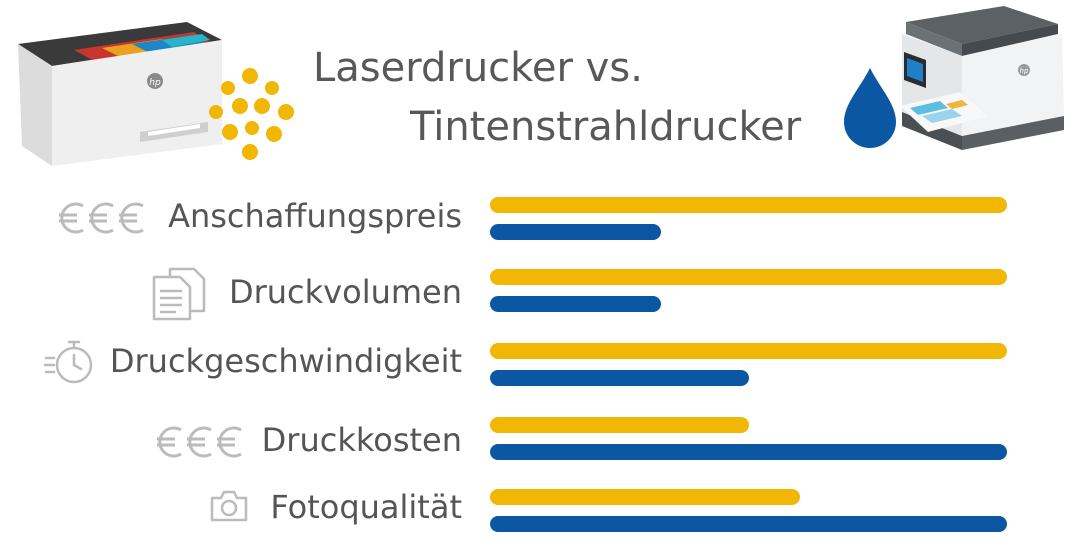  Describe the element at coordinates (285, 361) in the screenshot. I see `category-label: Druckgeschwindigkeit` at that location.